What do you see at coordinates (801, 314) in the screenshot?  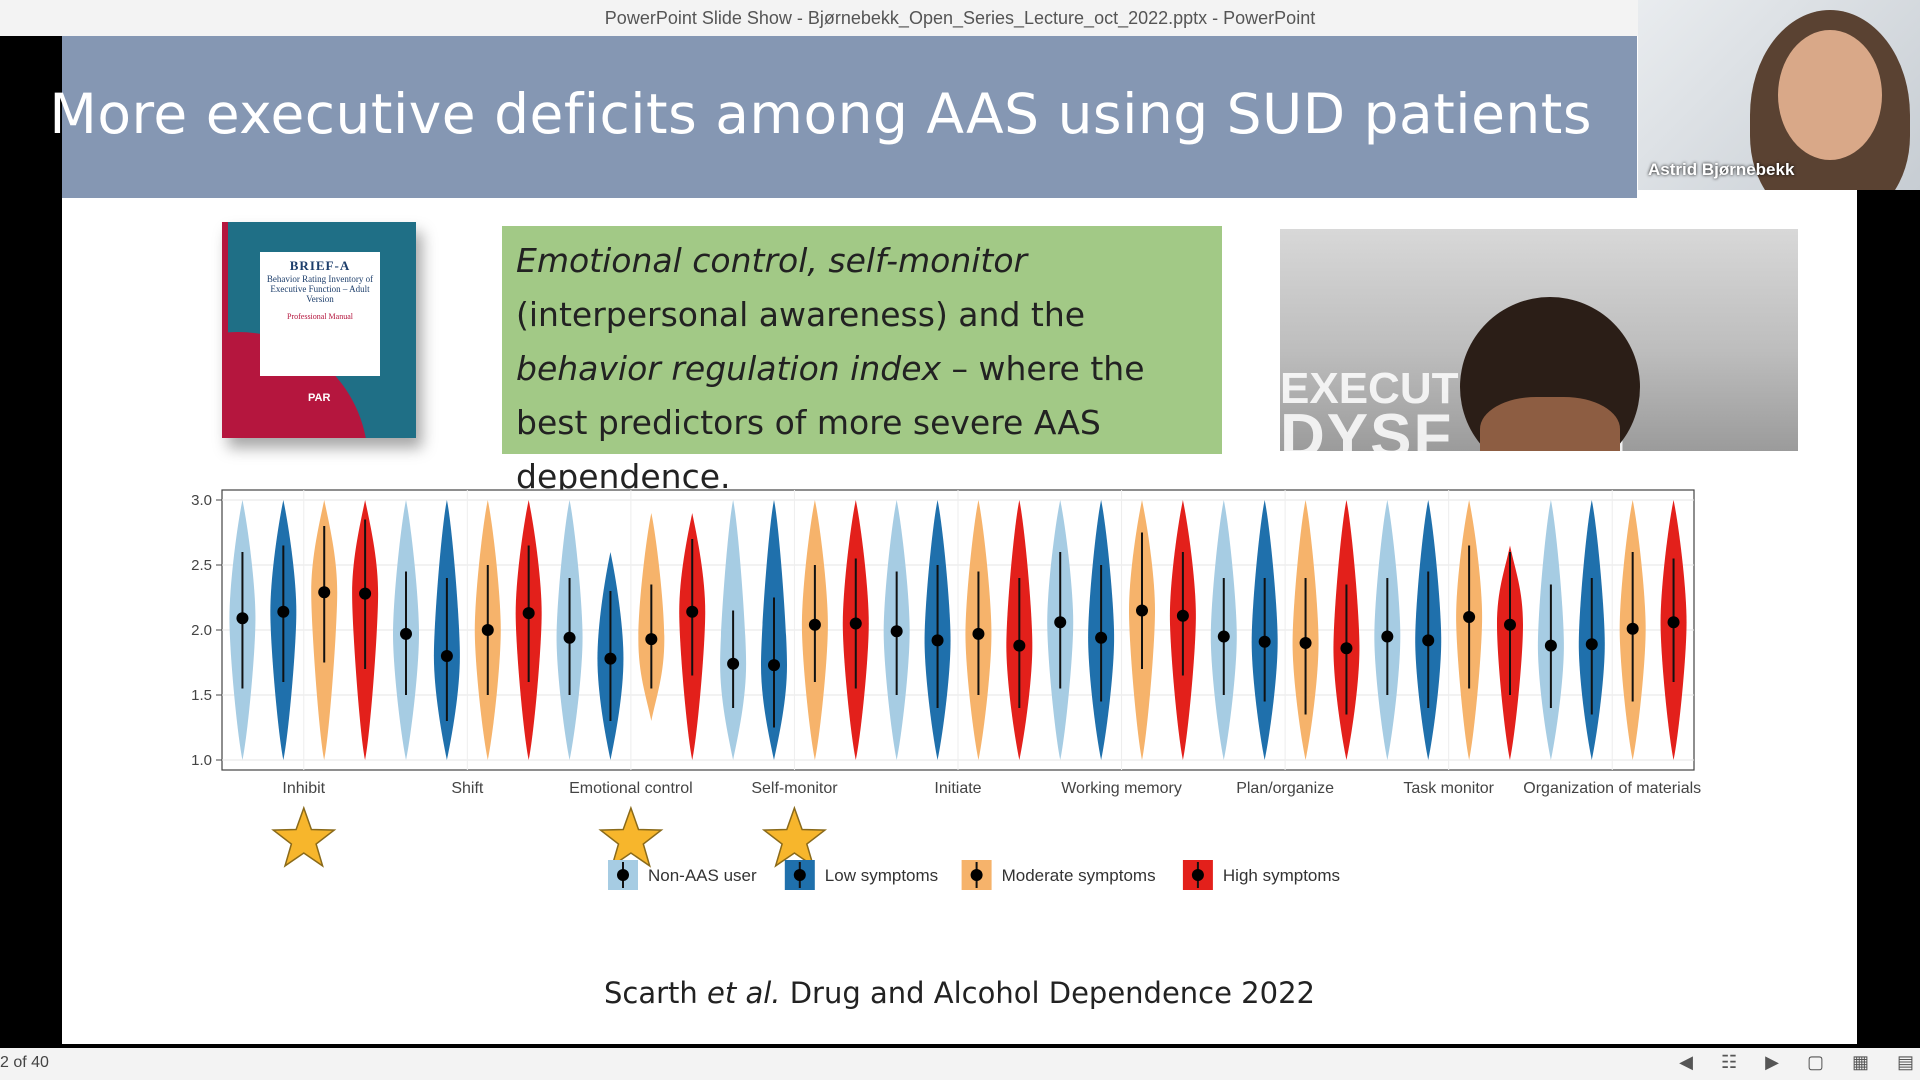 I see `box-plain-1: (interpersonal awareness) and the` at bounding box center [801, 314].